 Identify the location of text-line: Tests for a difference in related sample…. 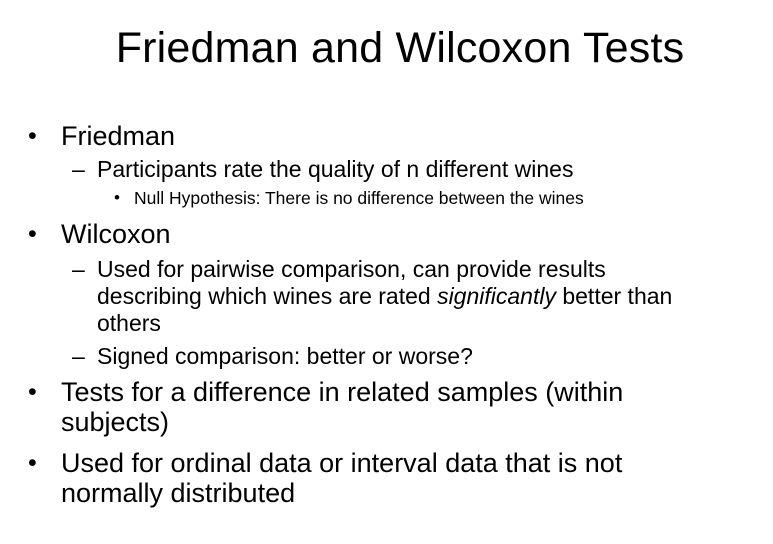
(342, 392).